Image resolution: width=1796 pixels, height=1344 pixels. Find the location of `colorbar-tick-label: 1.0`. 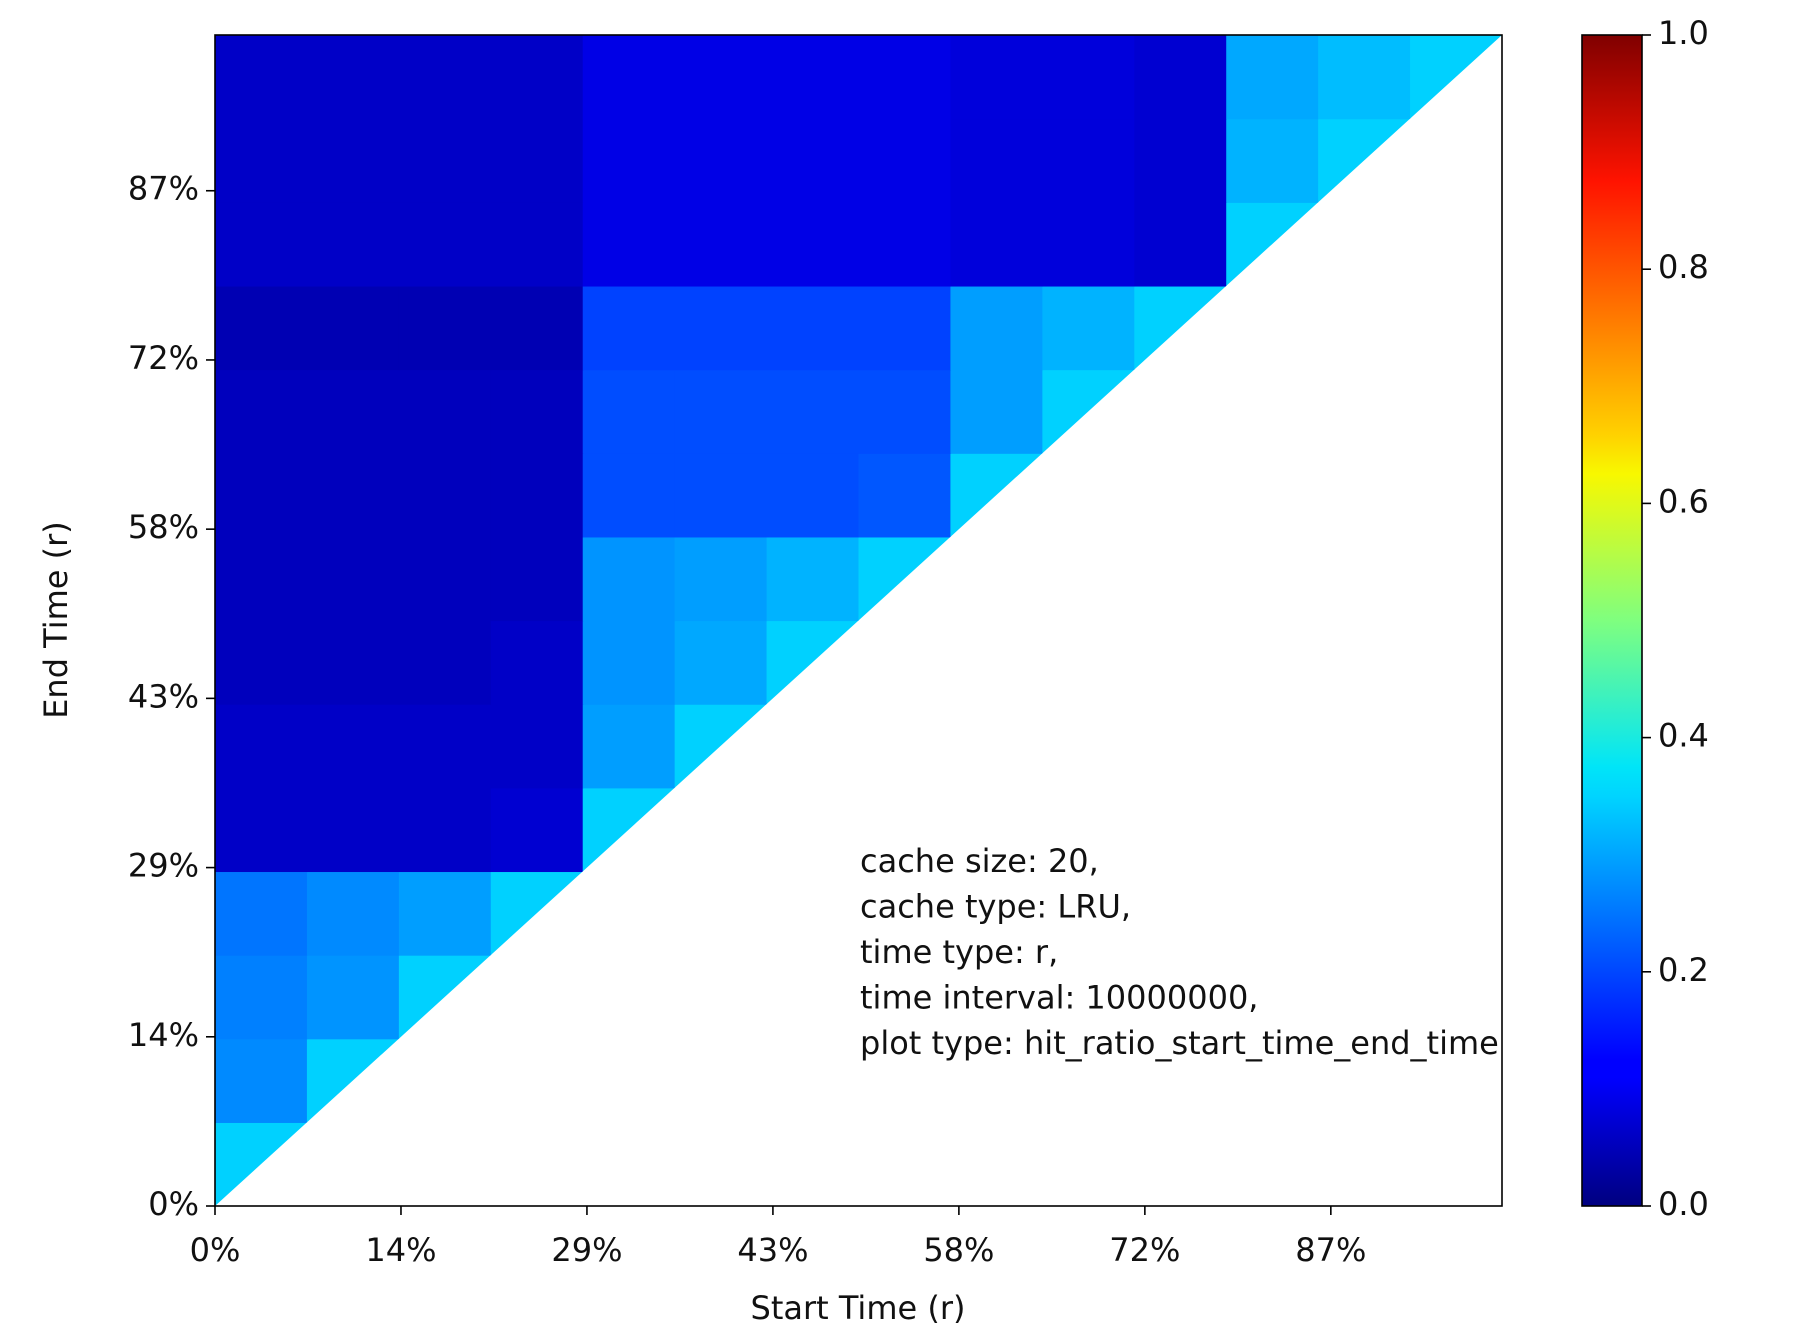

colorbar-tick-label: 1.0 is located at coordinates (1683, 33).